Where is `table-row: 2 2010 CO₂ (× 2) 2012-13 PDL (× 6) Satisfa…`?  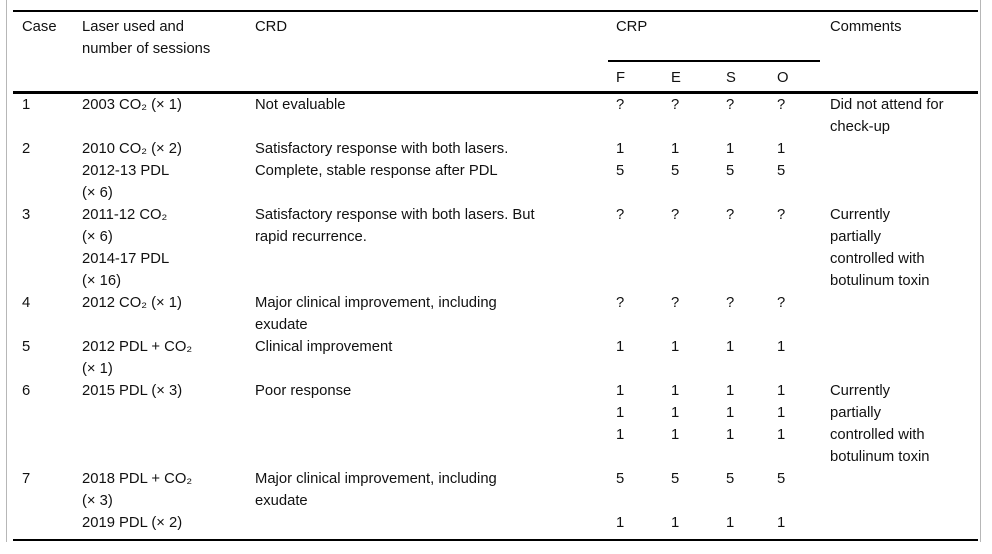 table-row: 2 2010 CO₂ (× 2) 2012-13 PDL (× 6) Satisfa… is located at coordinates (495, 171).